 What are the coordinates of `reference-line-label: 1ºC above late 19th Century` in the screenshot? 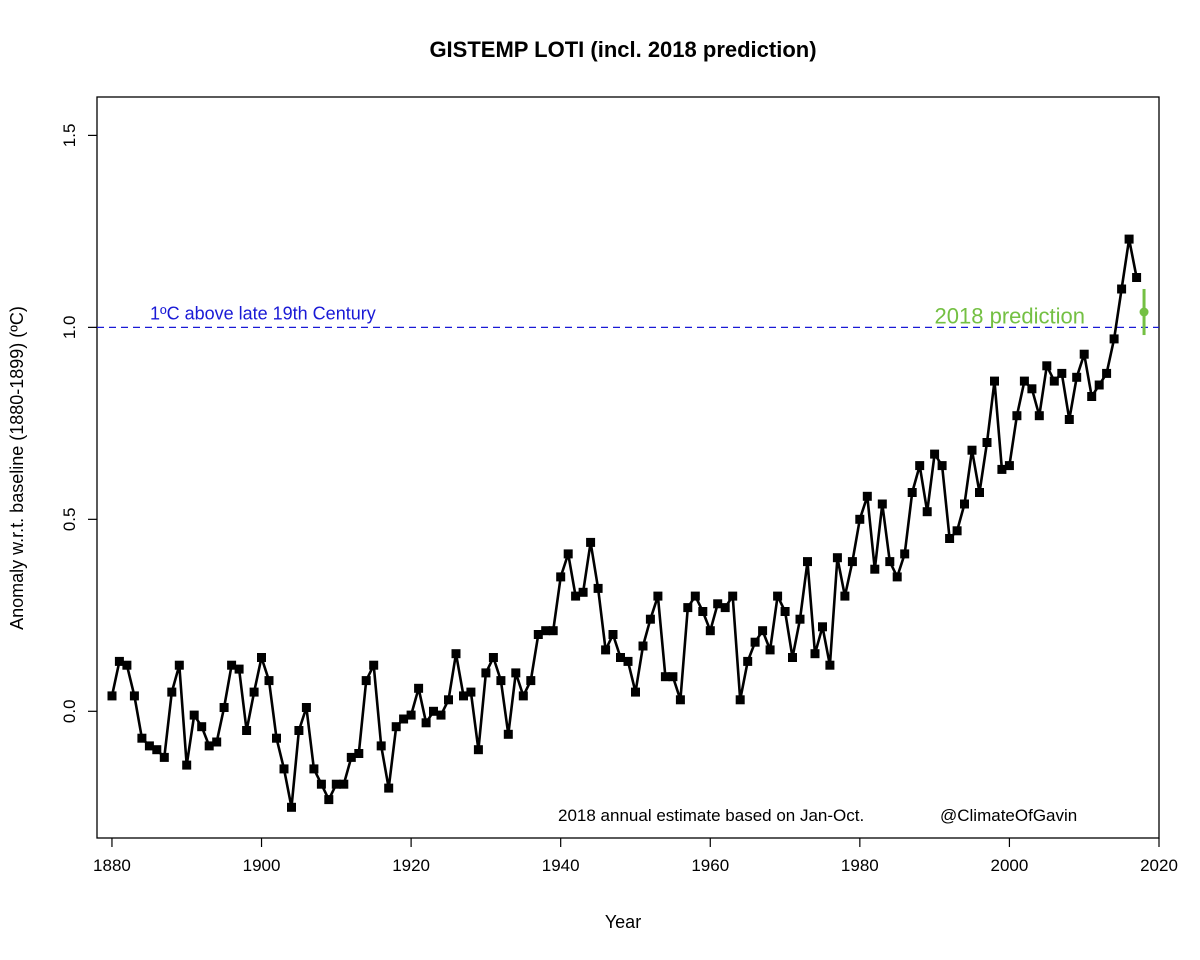 It's located at (263, 313).